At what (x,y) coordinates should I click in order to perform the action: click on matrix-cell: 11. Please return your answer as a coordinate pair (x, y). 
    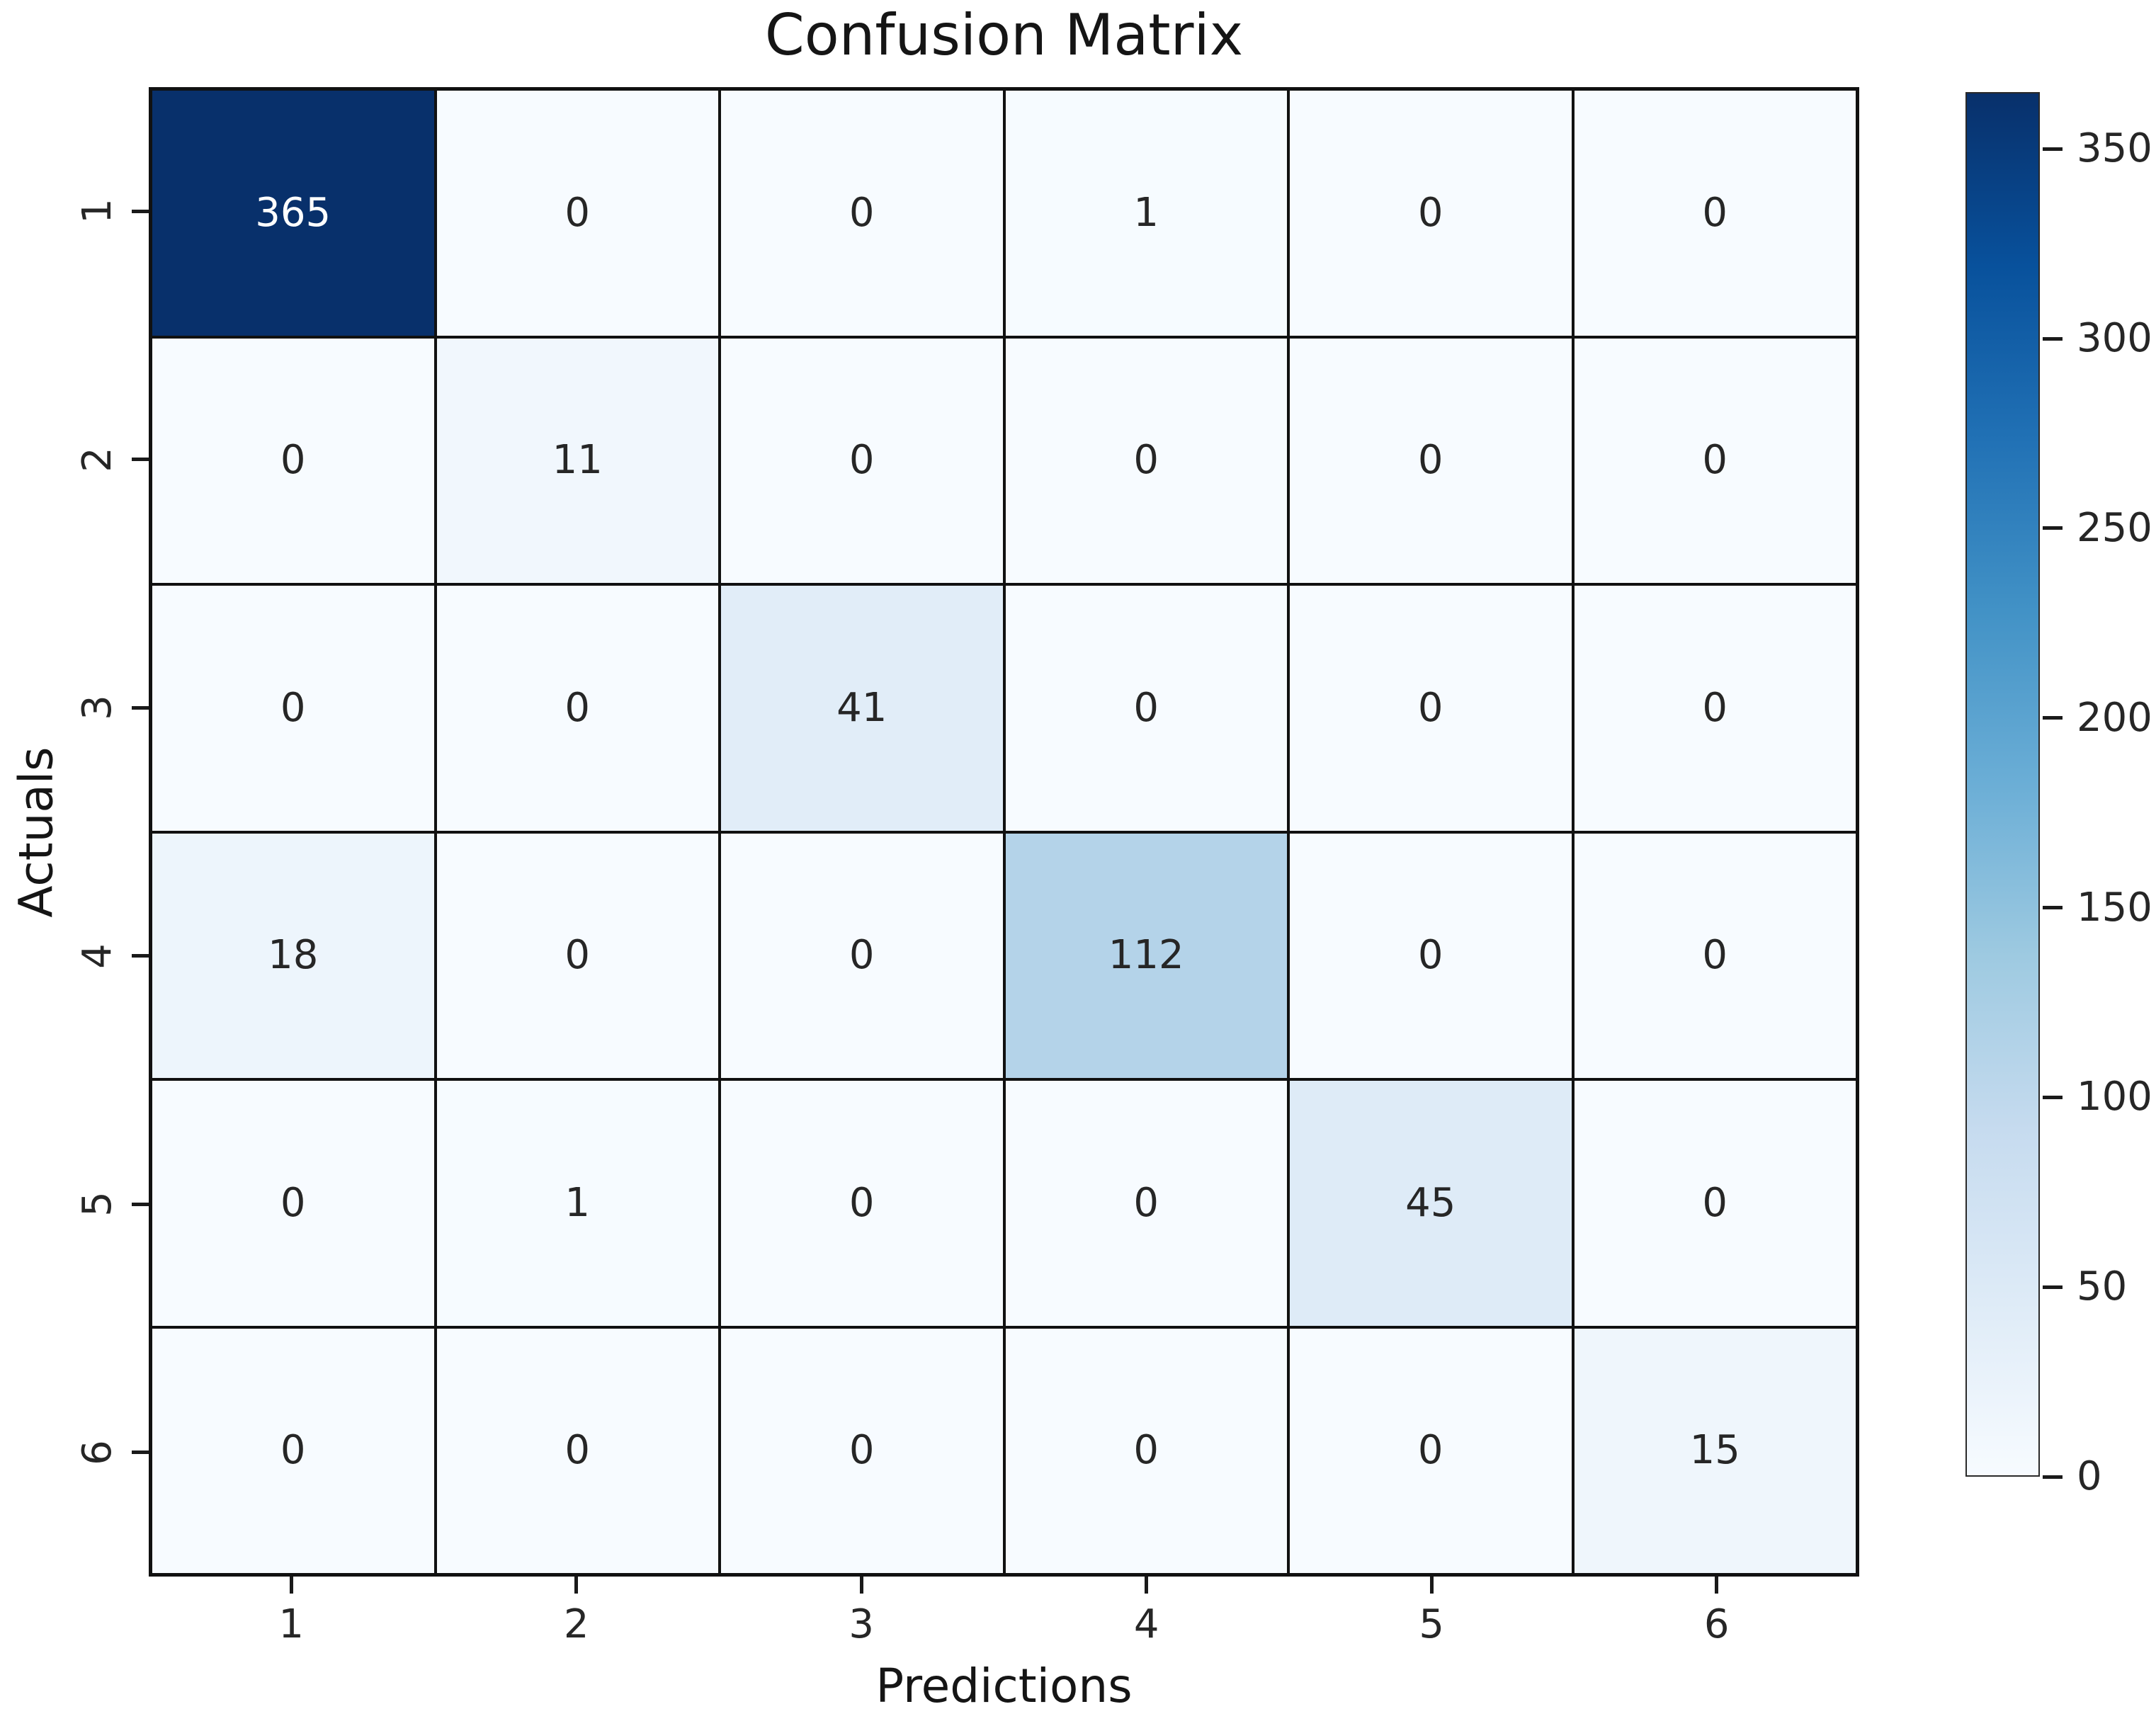
    Looking at the image, I should click on (577, 460).